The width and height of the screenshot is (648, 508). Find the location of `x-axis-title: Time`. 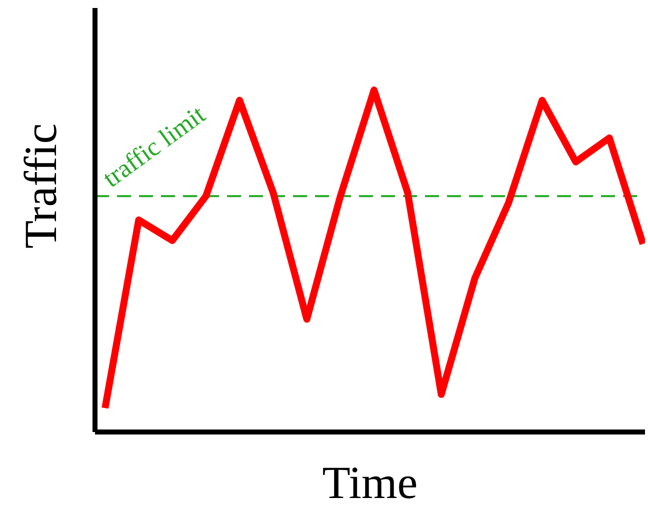

x-axis-title: Time is located at coordinates (370, 482).